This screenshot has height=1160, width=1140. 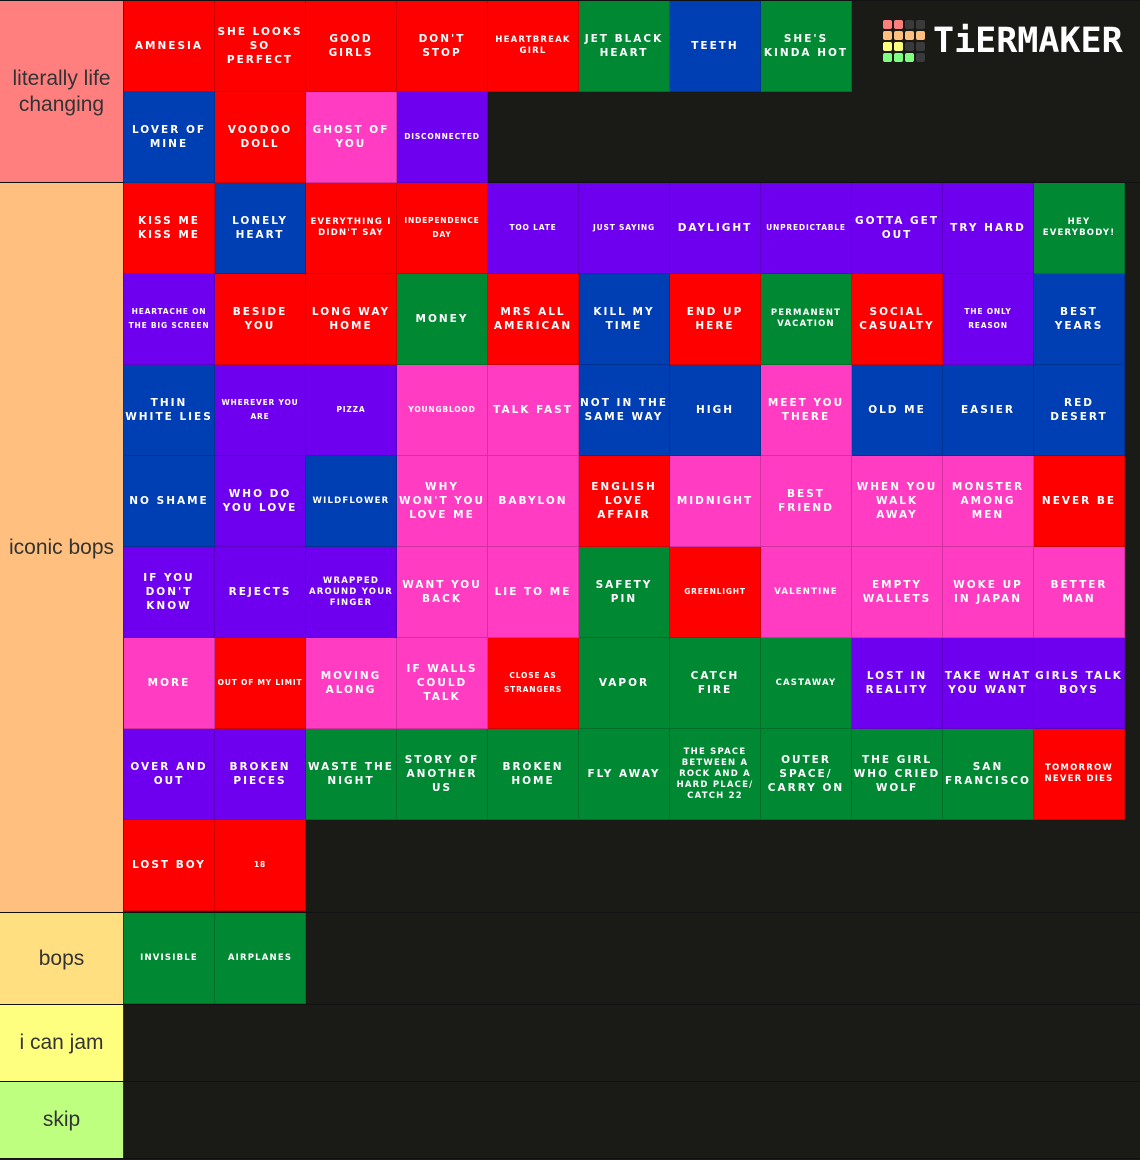 I want to click on song-tile: BABYLON, so click(x=533, y=501).